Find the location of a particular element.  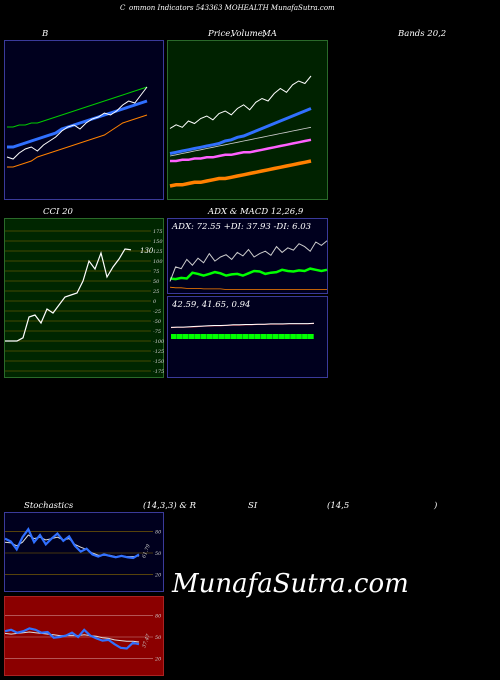

cci-label: CCI 20 is located at coordinates (58, 212).